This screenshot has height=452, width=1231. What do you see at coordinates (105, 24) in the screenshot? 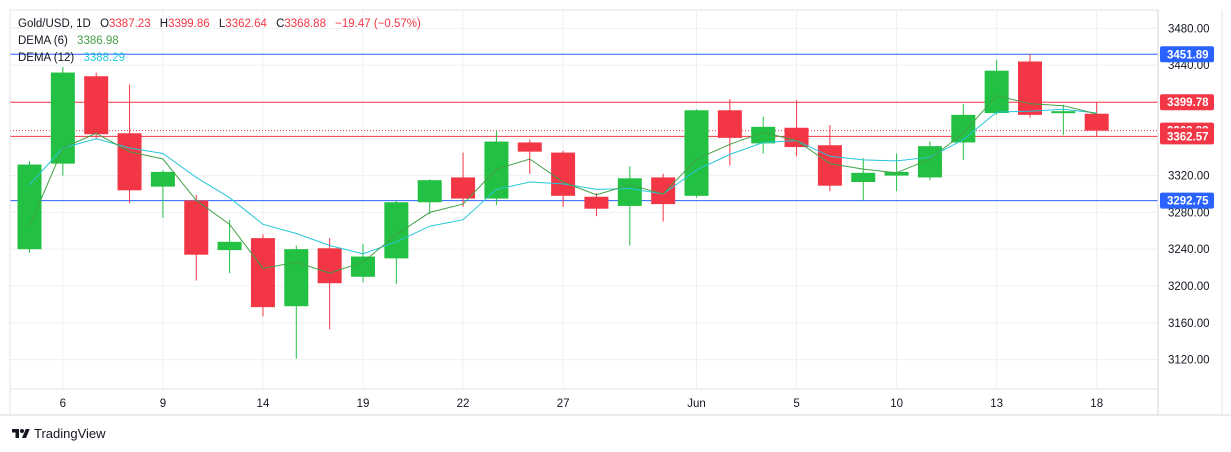
I see `open-label: O` at bounding box center [105, 24].